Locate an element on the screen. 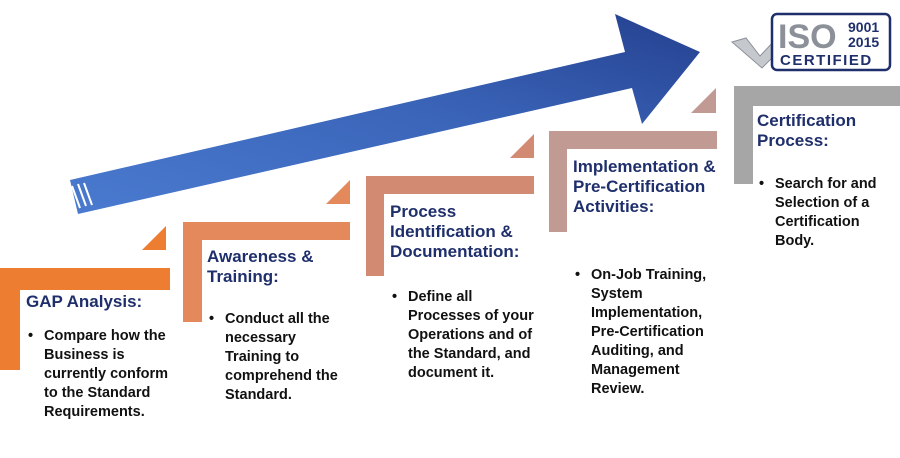 The width and height of the screenshot is (900, 458). badge-iso-text: ISO is located at coordinates (807, 37).